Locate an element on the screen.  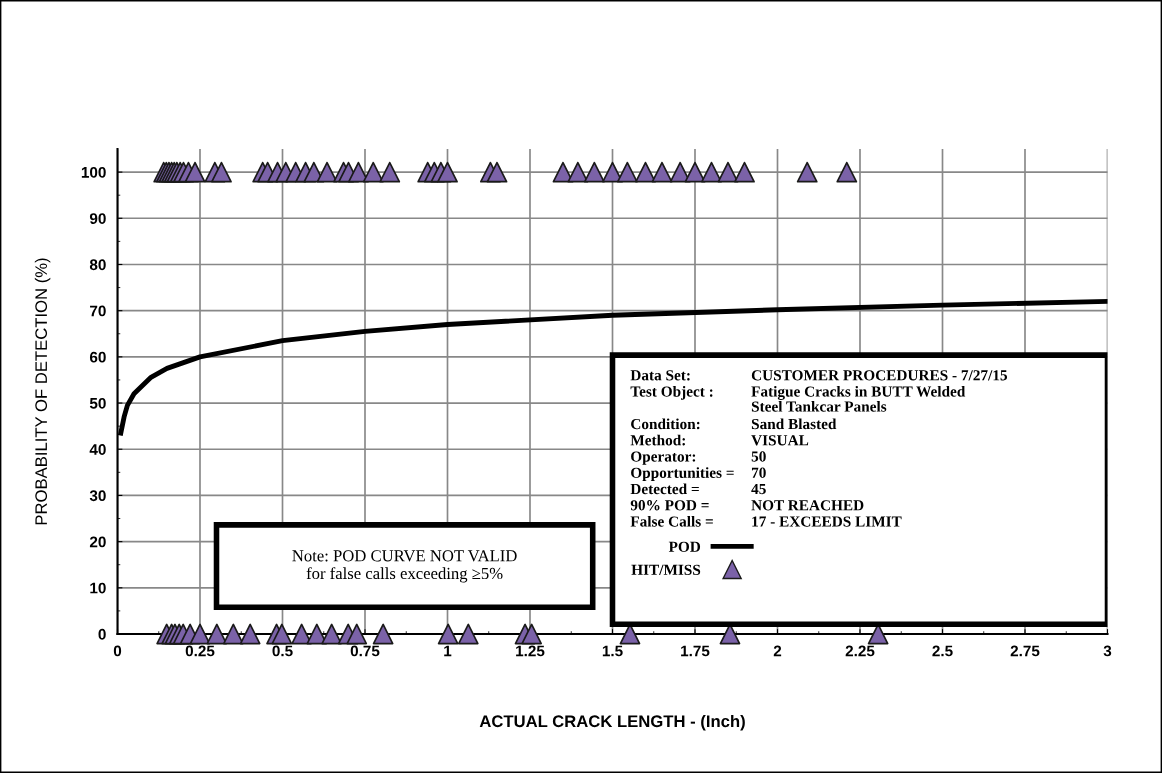
annotation: 45 is located at coordinates (758, 489).